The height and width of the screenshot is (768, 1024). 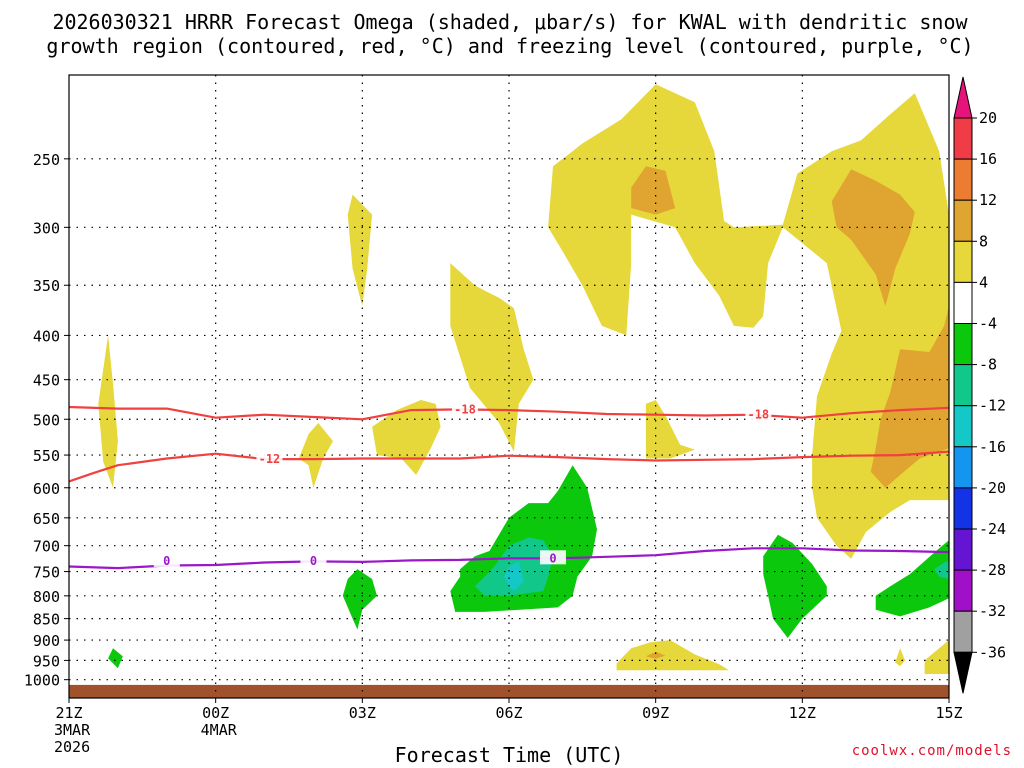 I want to click on omega-region-12 (8 to 12), so click(x=909, y=397).